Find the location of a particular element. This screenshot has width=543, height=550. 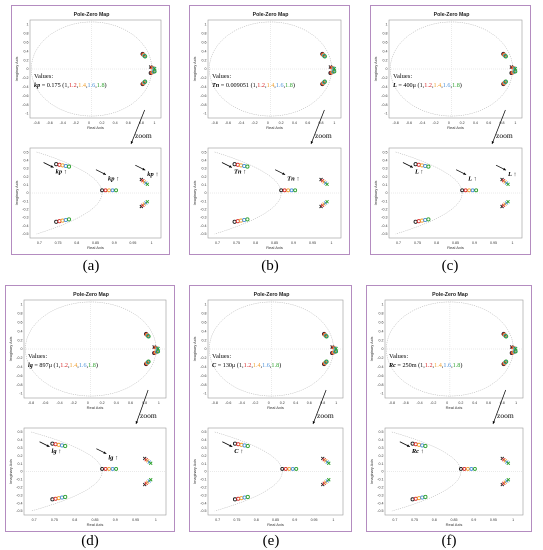

panel-c-param-symbol: L is located at coordinates (394, 85).